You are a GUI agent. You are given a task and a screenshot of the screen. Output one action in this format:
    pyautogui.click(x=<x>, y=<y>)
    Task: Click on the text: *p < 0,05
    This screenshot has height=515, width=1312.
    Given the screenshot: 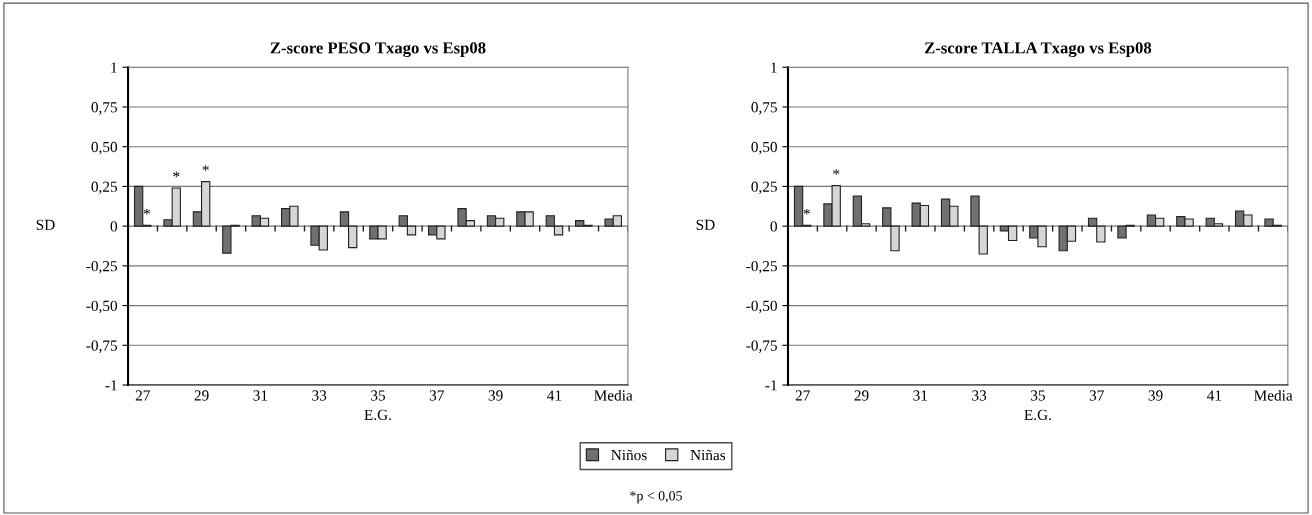 What is the action you would take?
    pyautogui.click(x=656, y=497)
    